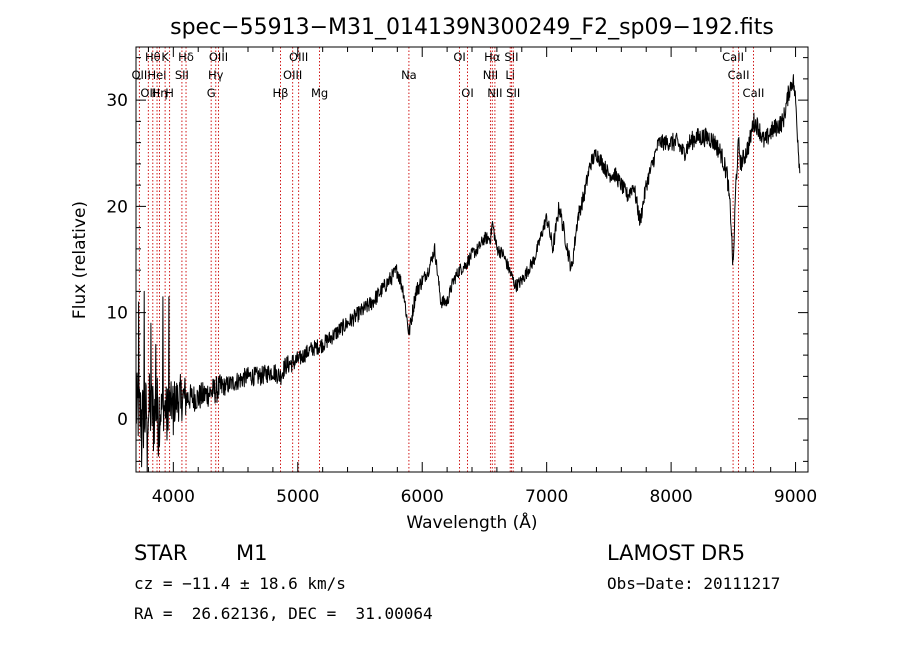 The image size is (900, 649). I want to click on spectral-line-label: Hγ, so click(216, 75).